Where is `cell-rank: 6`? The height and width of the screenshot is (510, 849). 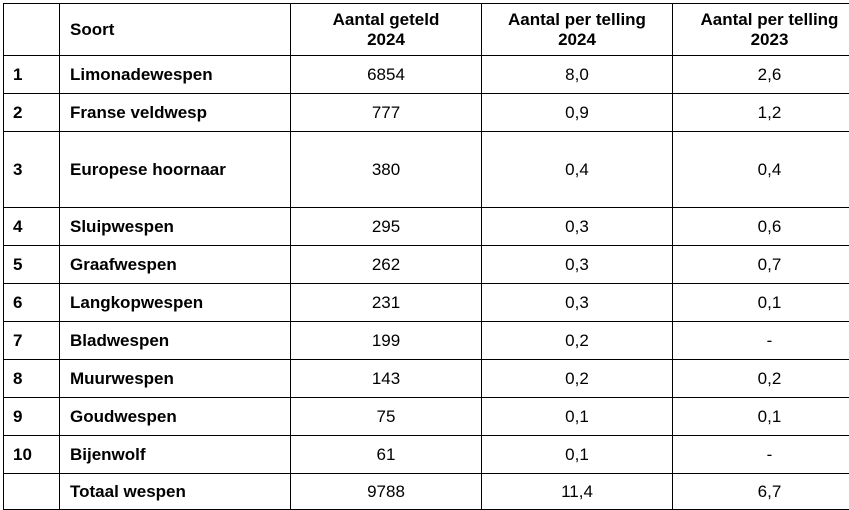
cell-rank: 6 is located at coordinates (31, 302).